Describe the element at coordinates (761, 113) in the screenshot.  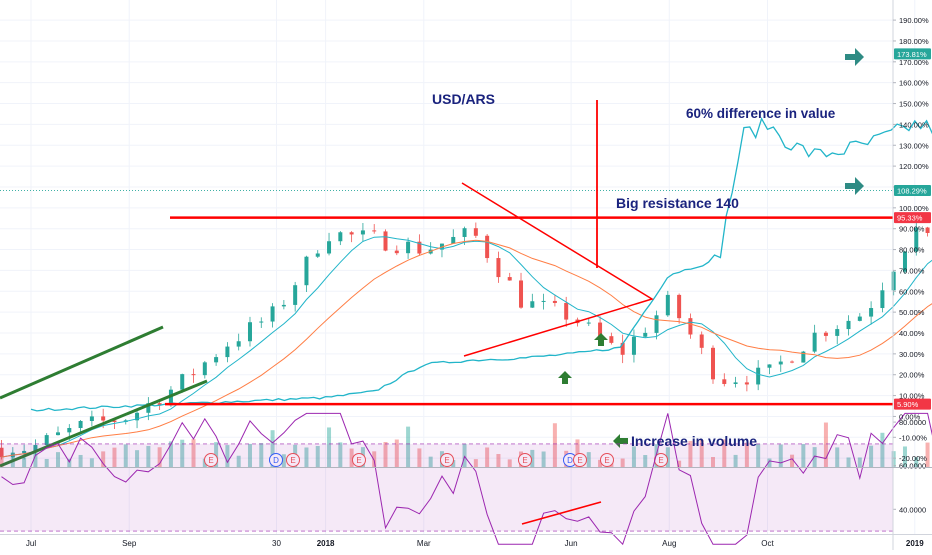
I see `annotation-difference: 60% difference in value` at that location.